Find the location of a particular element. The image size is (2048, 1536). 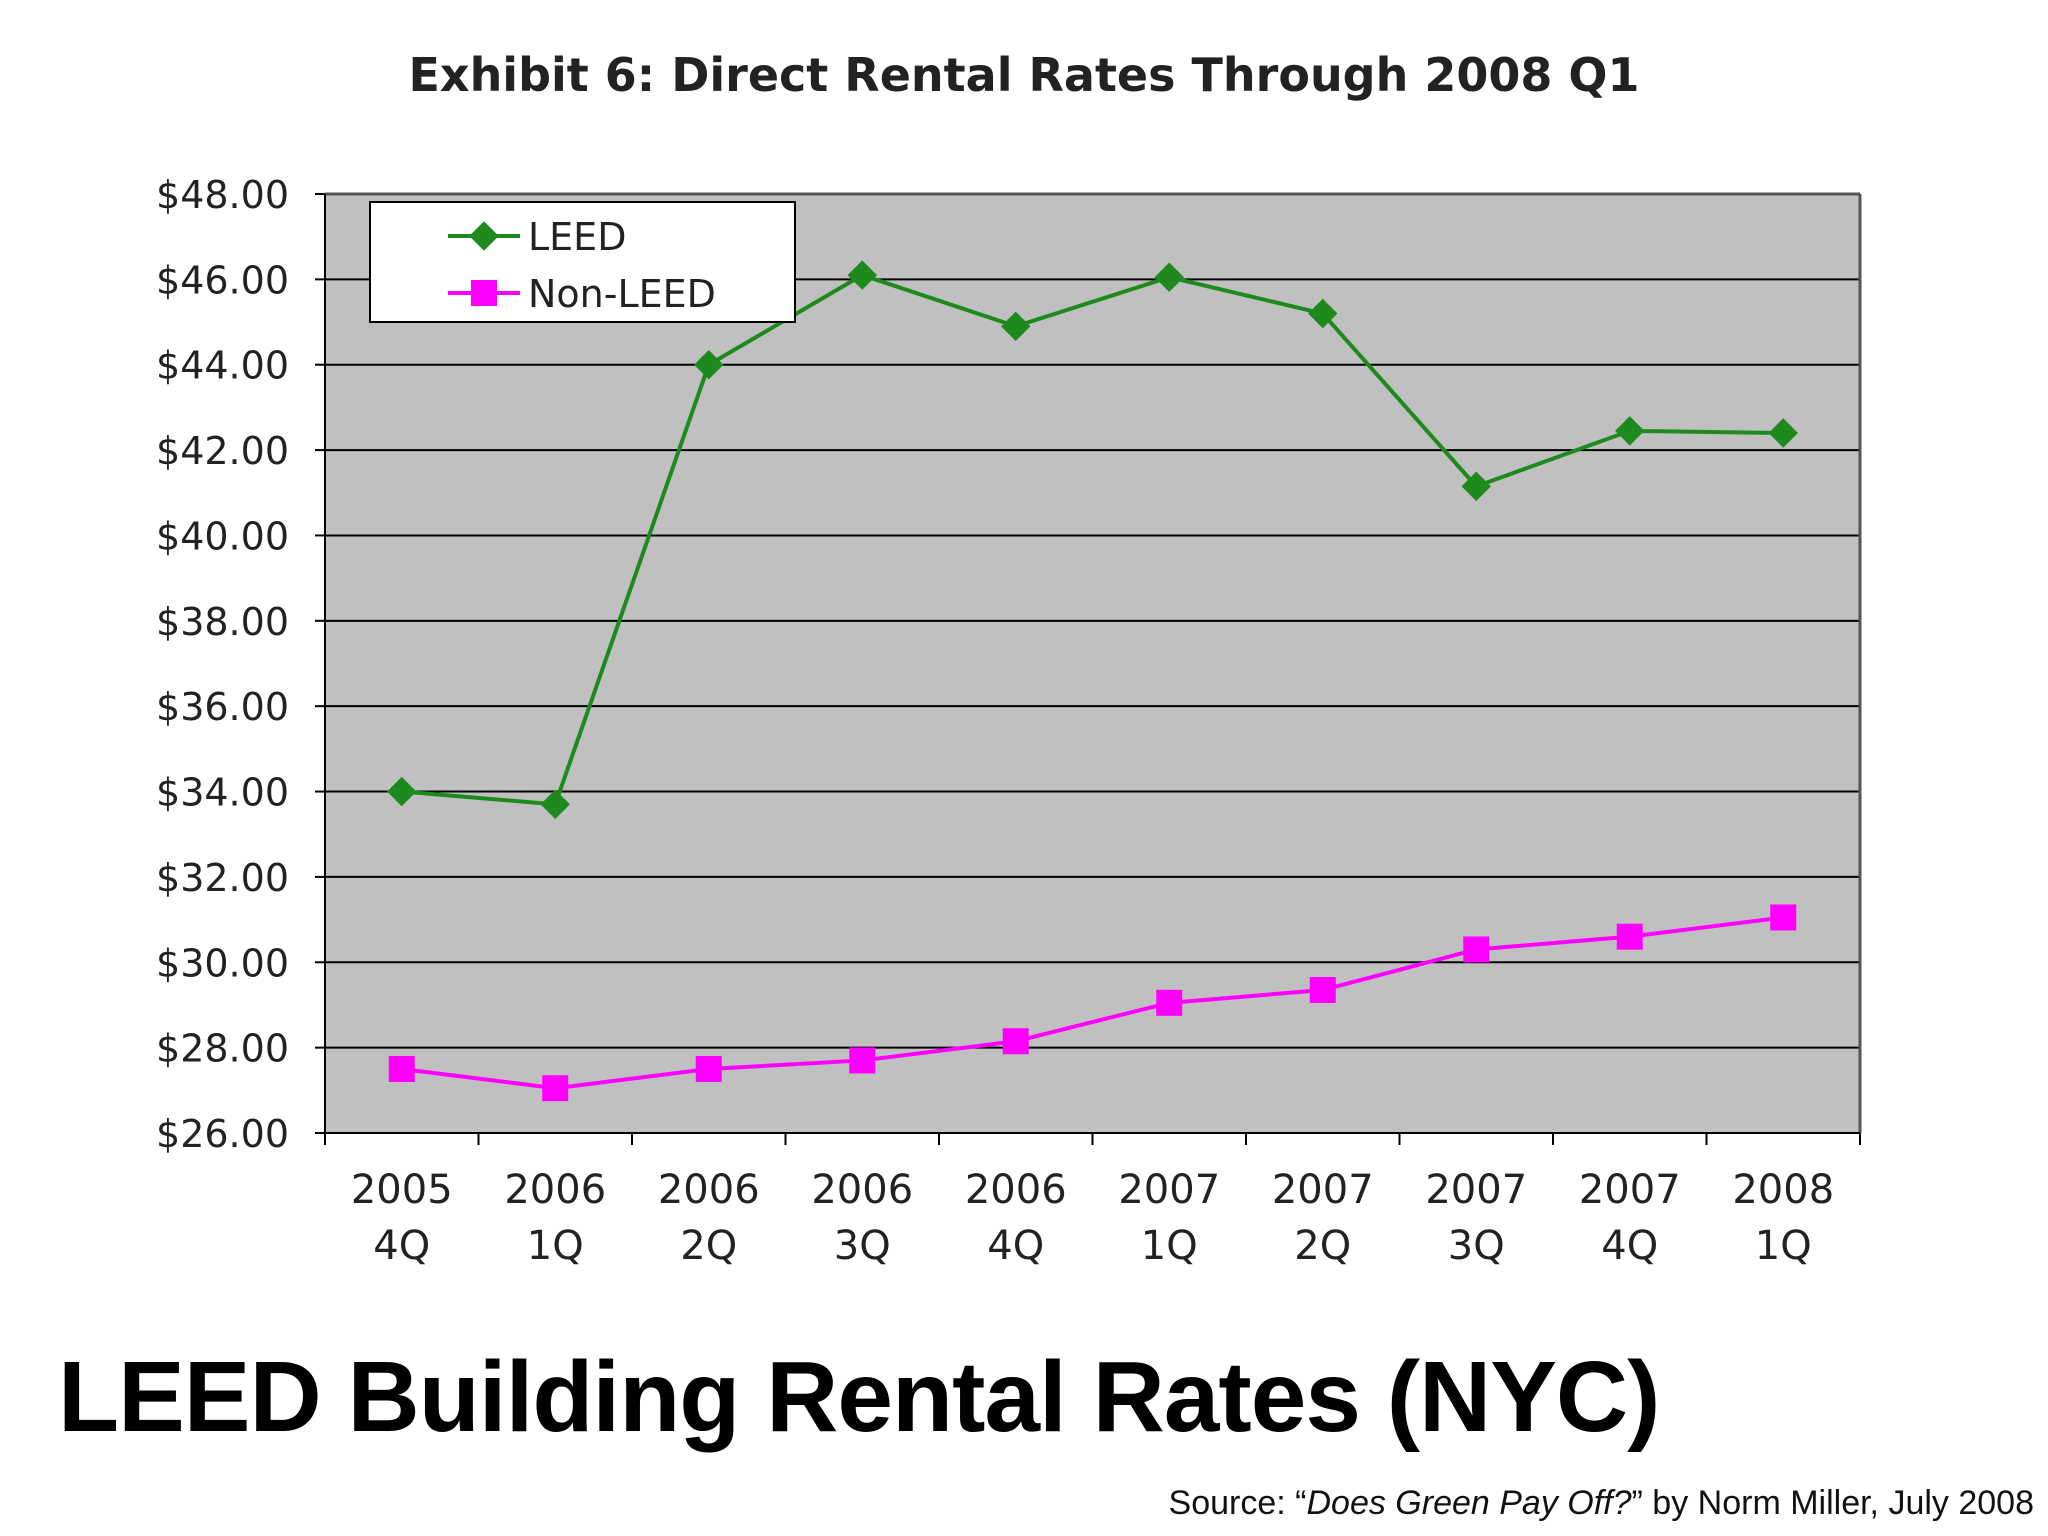

legend: LEED Non-LEED is located at coordinates (582, 262).